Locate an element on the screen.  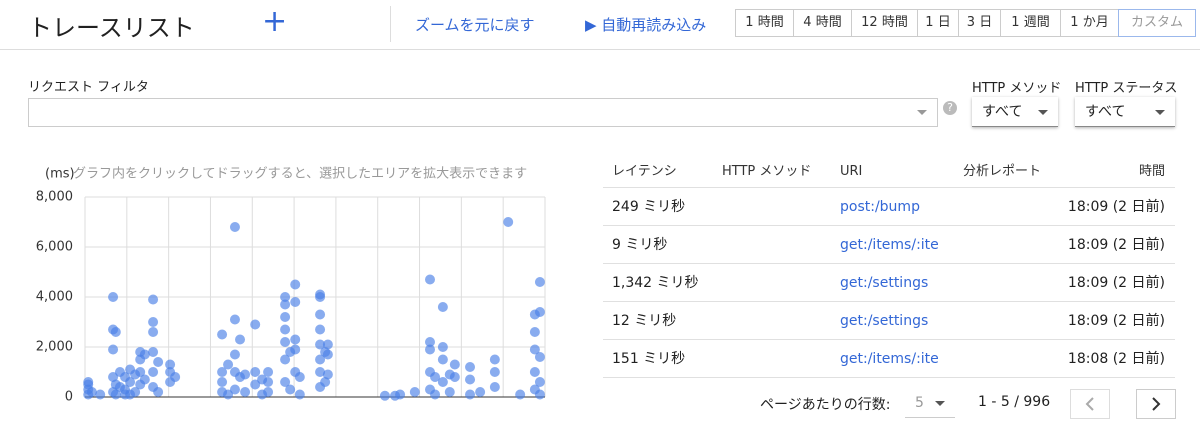
range-button: 1 日 is located at coordinates (938, 23).